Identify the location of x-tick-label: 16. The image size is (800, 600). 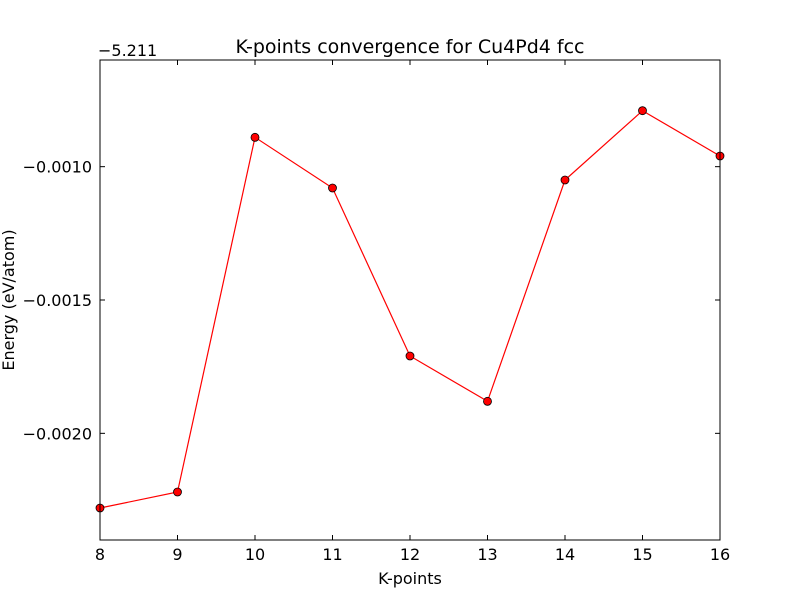
(720, 554).